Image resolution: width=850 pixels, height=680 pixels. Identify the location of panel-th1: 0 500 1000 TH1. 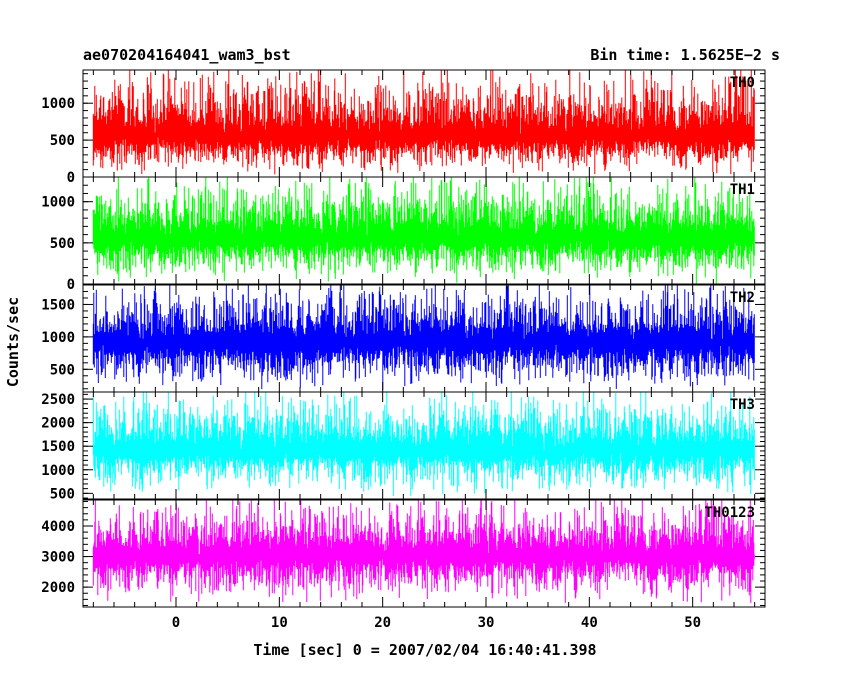
(403, 234).